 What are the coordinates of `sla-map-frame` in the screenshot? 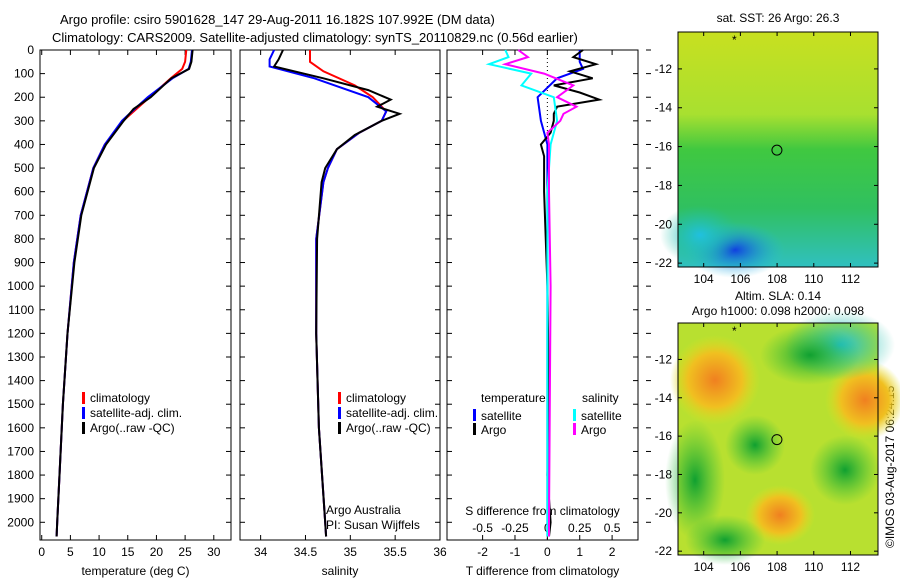 It's located at (778, 439).